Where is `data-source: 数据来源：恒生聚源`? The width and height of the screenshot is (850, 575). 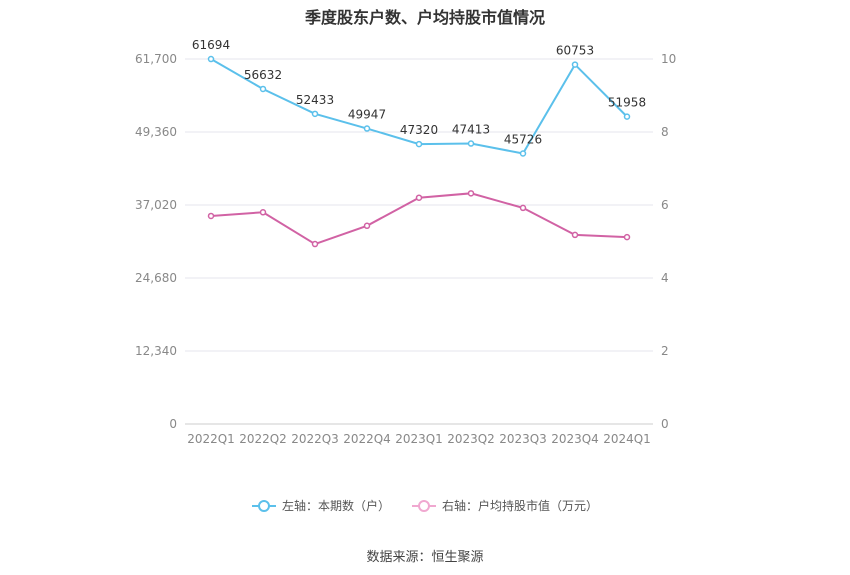 data-source: 数据来源：恒生聚源 is located at coordinates (425, 557).